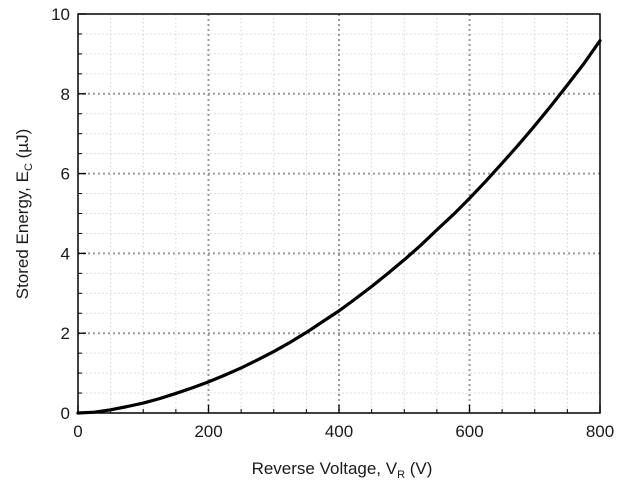  I want to click on x-tick-label: 600, so click(469, 431).